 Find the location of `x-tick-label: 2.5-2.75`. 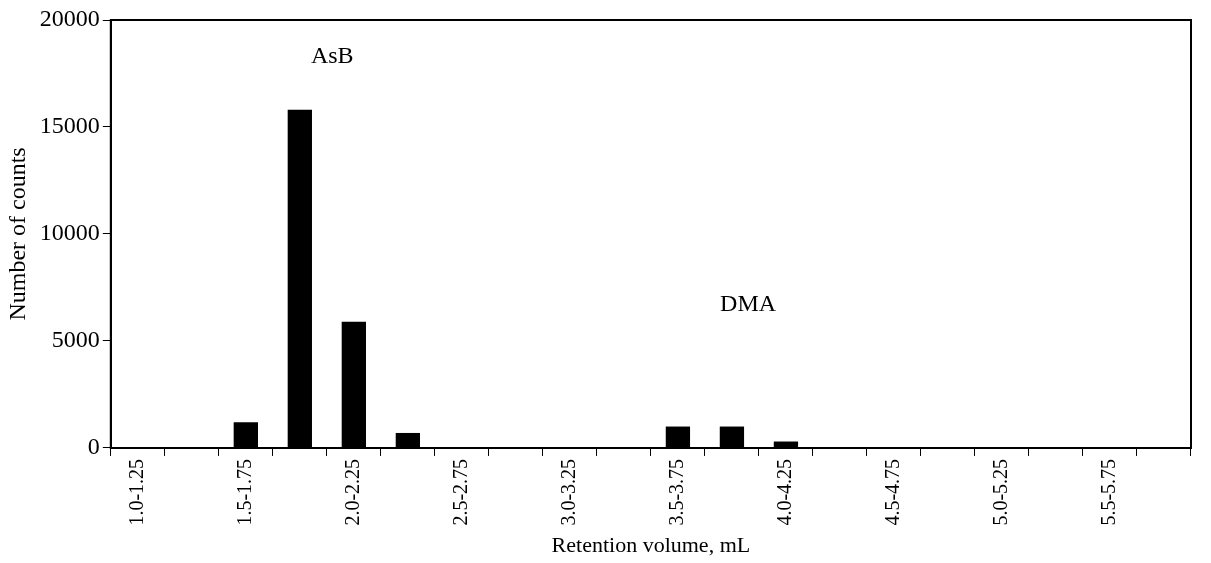

x-tick-label: 2.5-2.75 is located at coordinates (460, 492).